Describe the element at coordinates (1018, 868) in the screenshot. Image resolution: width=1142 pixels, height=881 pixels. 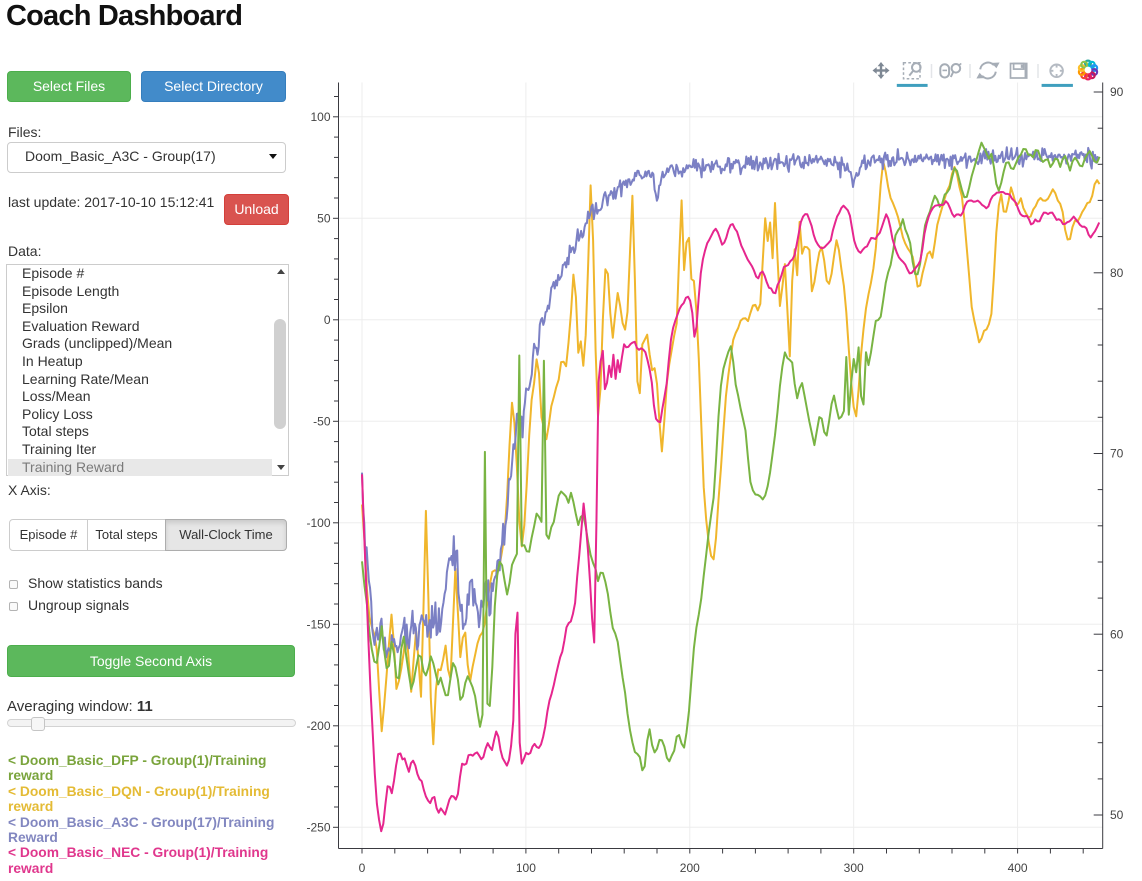
I see `svg-text: 400` at that location.